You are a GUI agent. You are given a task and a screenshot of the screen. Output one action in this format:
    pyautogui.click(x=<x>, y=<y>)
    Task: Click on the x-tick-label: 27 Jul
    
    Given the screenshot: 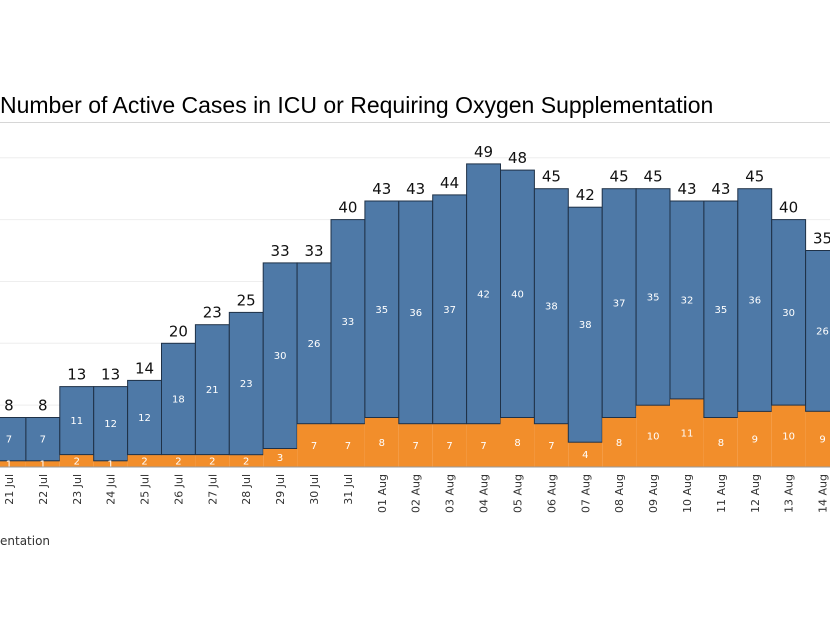 What is the action you would take?
    pyautogui.click(x=212, y=489)
    